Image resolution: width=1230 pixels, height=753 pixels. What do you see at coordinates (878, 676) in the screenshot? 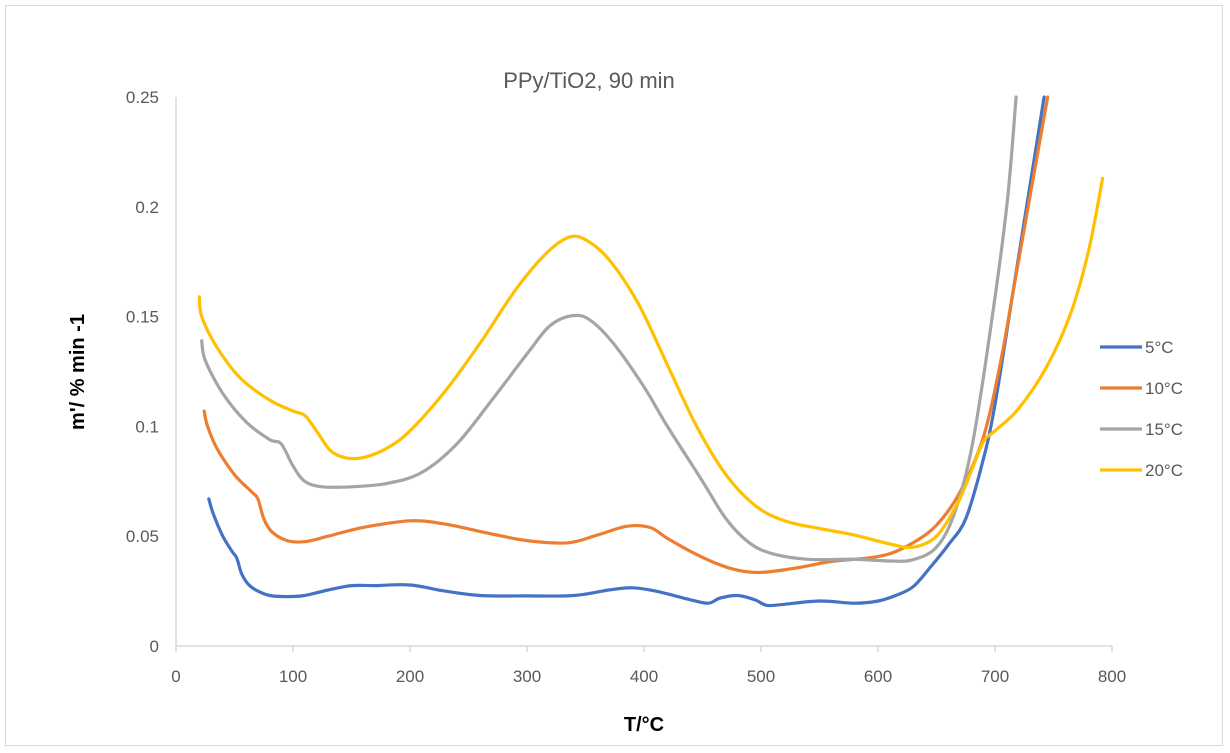
I see `x-tick-label: 600` at bounding box center [878, 676].